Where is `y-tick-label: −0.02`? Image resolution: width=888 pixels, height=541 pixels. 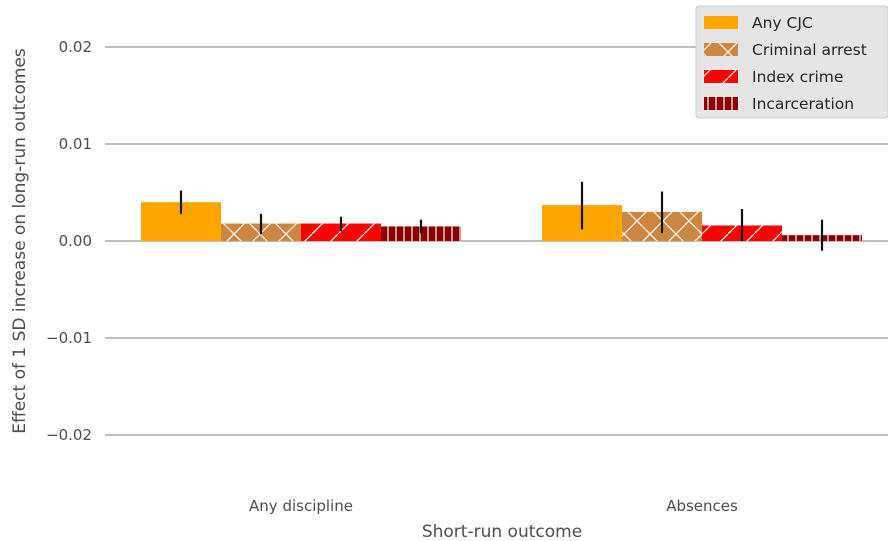
y-tick-label: −0.02 is located at coordinates (69, 435).